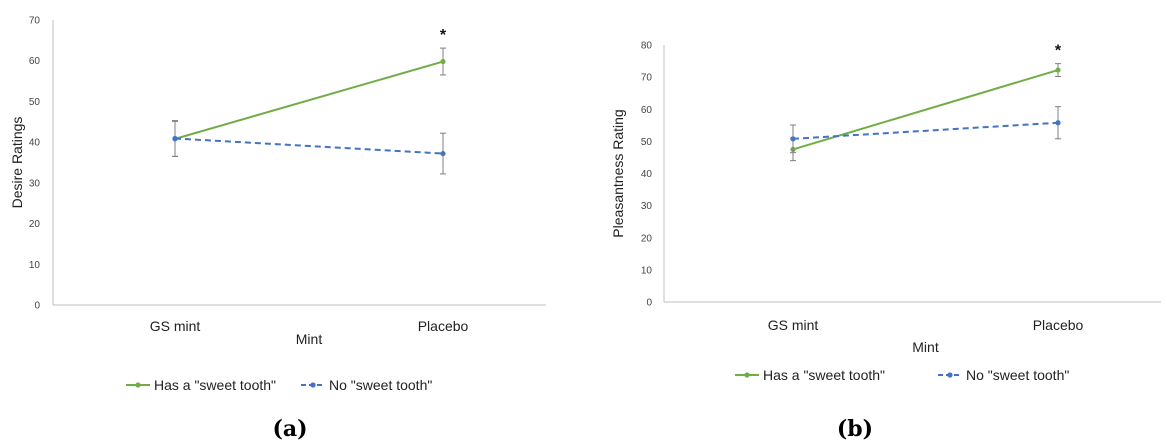 The image size is (1167, 448). I want to click on chart-a-y-axis-title: Desire Ratings, so click(17, 163).